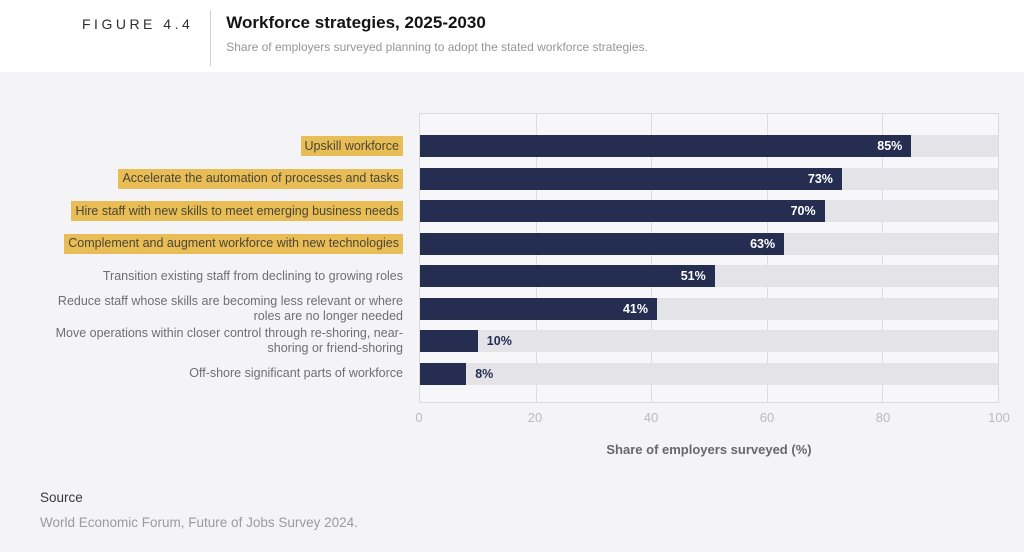  I want to click on bar-row: 70%, so click(709, 211).